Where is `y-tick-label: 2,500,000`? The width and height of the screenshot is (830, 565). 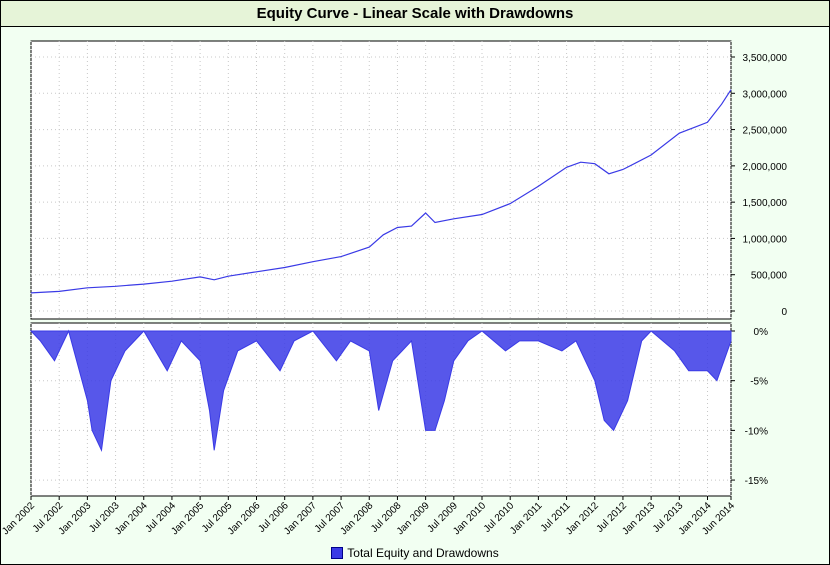
y-tick-label: 2,500,000 is located at coordinates (765, 131).